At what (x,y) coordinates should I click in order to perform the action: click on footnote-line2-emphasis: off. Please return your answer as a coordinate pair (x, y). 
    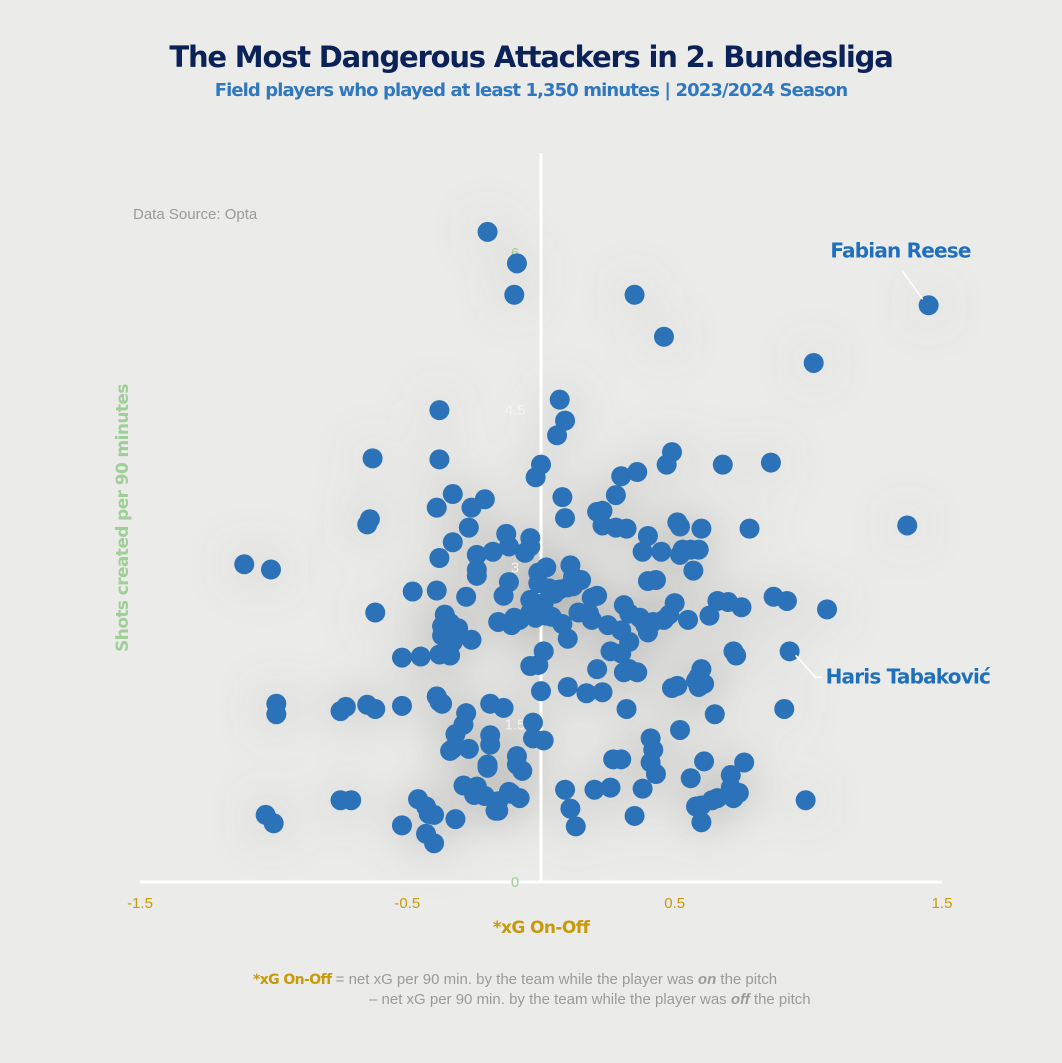
    Looking at the image, I should click on (740, 999).